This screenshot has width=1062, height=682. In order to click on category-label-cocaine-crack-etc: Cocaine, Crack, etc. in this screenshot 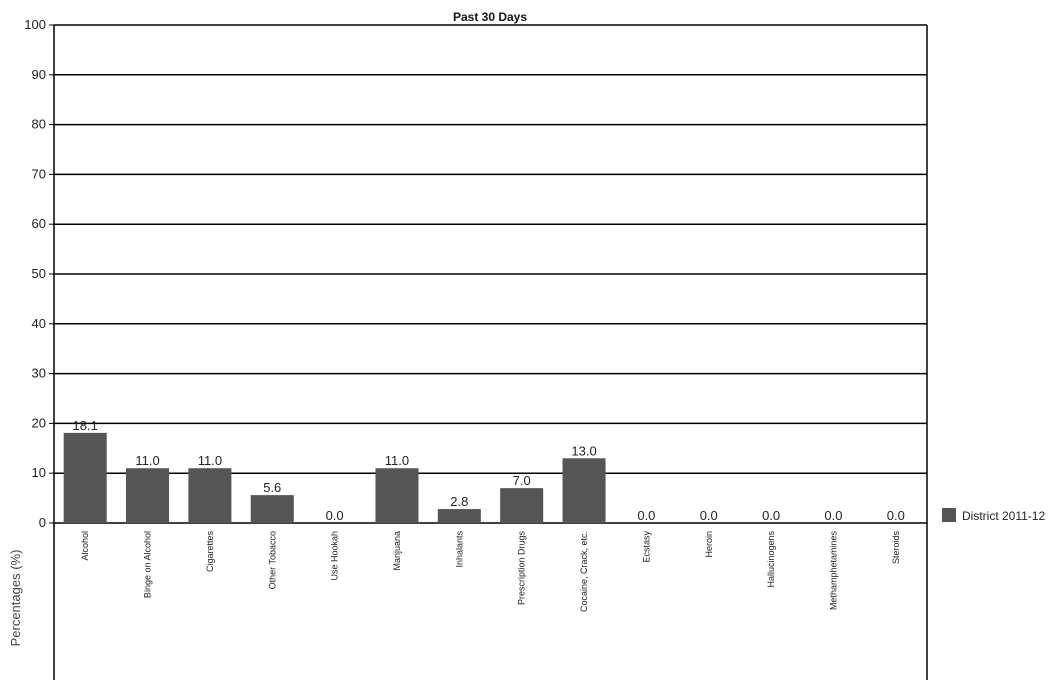, I will do `click(584, 571)`.